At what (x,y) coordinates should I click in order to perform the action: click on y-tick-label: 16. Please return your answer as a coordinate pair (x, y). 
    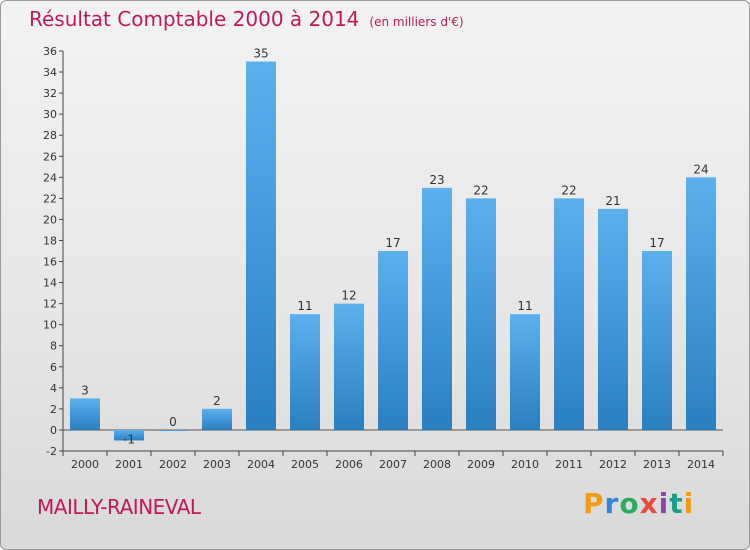
    Looking at the image, I should click on (50, 262).